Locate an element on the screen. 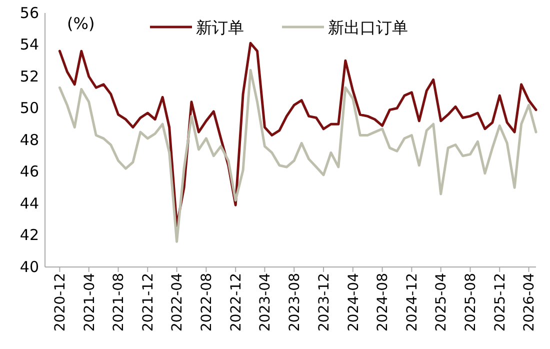 This screenshot has width=550, height=349. y-tick-label: 46 is located at coordinates (29, 171).